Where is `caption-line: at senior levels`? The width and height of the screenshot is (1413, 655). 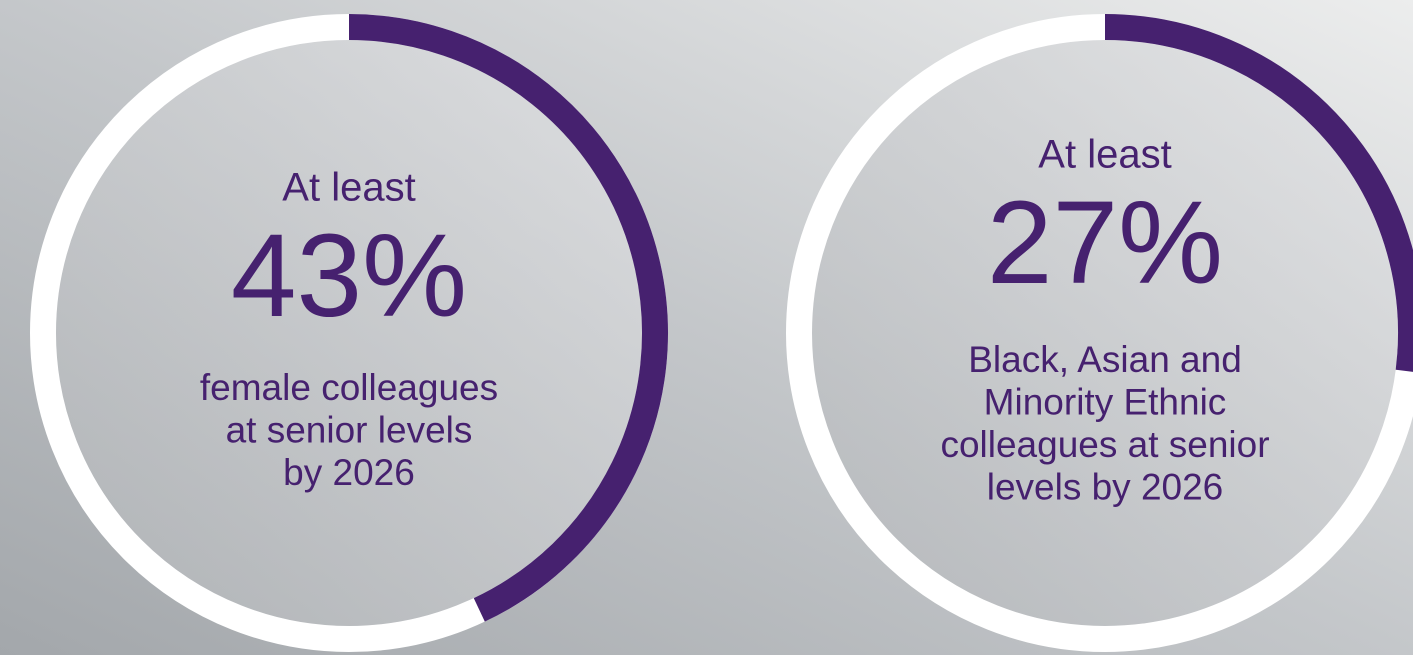
caption-line: at senior levels is located at coordinates (349, 429).